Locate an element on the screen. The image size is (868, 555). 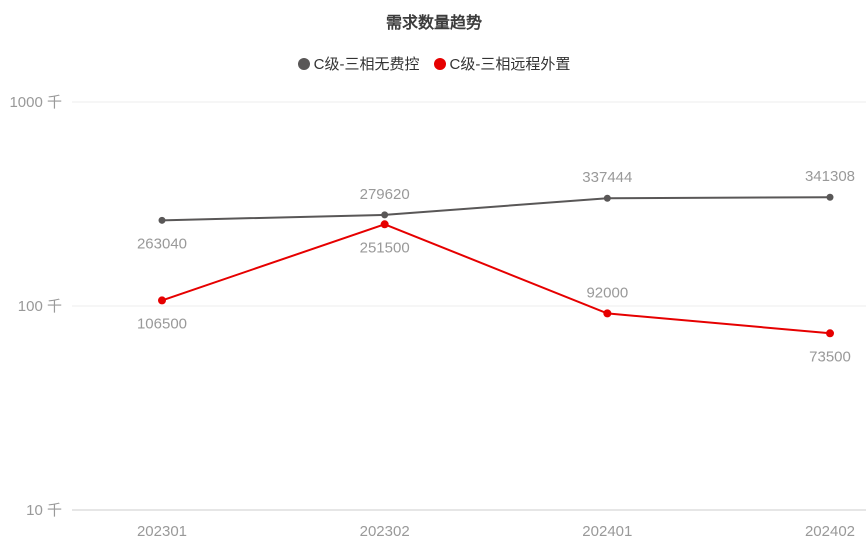
legend-label: C级-三相远程外置 is located at coordinates (510, 64).